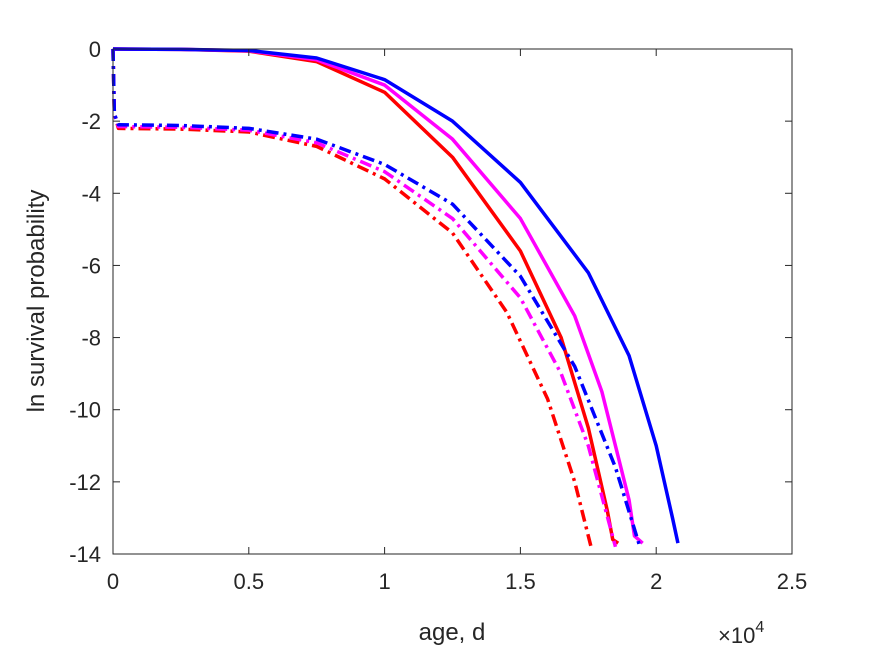 This screenshot has height=656, width=875. What do you see at coordinates (113, 581) in the screenshot?
I see `x-tick-label: 0` at bounding box center [113, 581].